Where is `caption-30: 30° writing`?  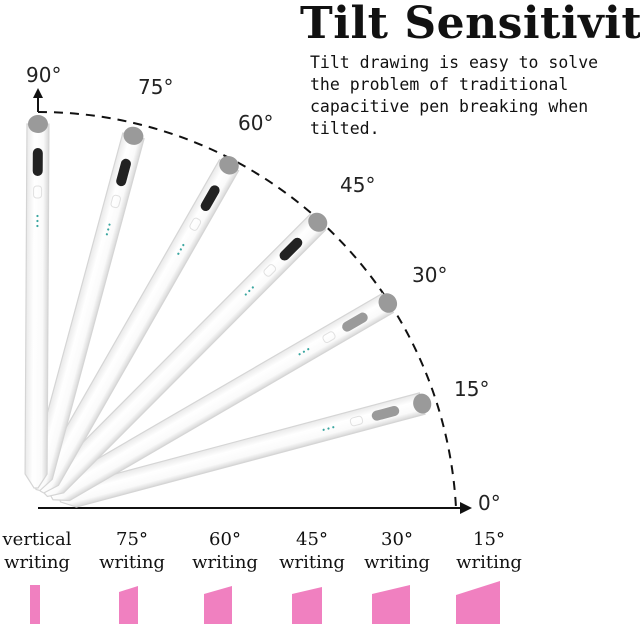 caption-30: 30° writing is located at coordinates (397, 551).